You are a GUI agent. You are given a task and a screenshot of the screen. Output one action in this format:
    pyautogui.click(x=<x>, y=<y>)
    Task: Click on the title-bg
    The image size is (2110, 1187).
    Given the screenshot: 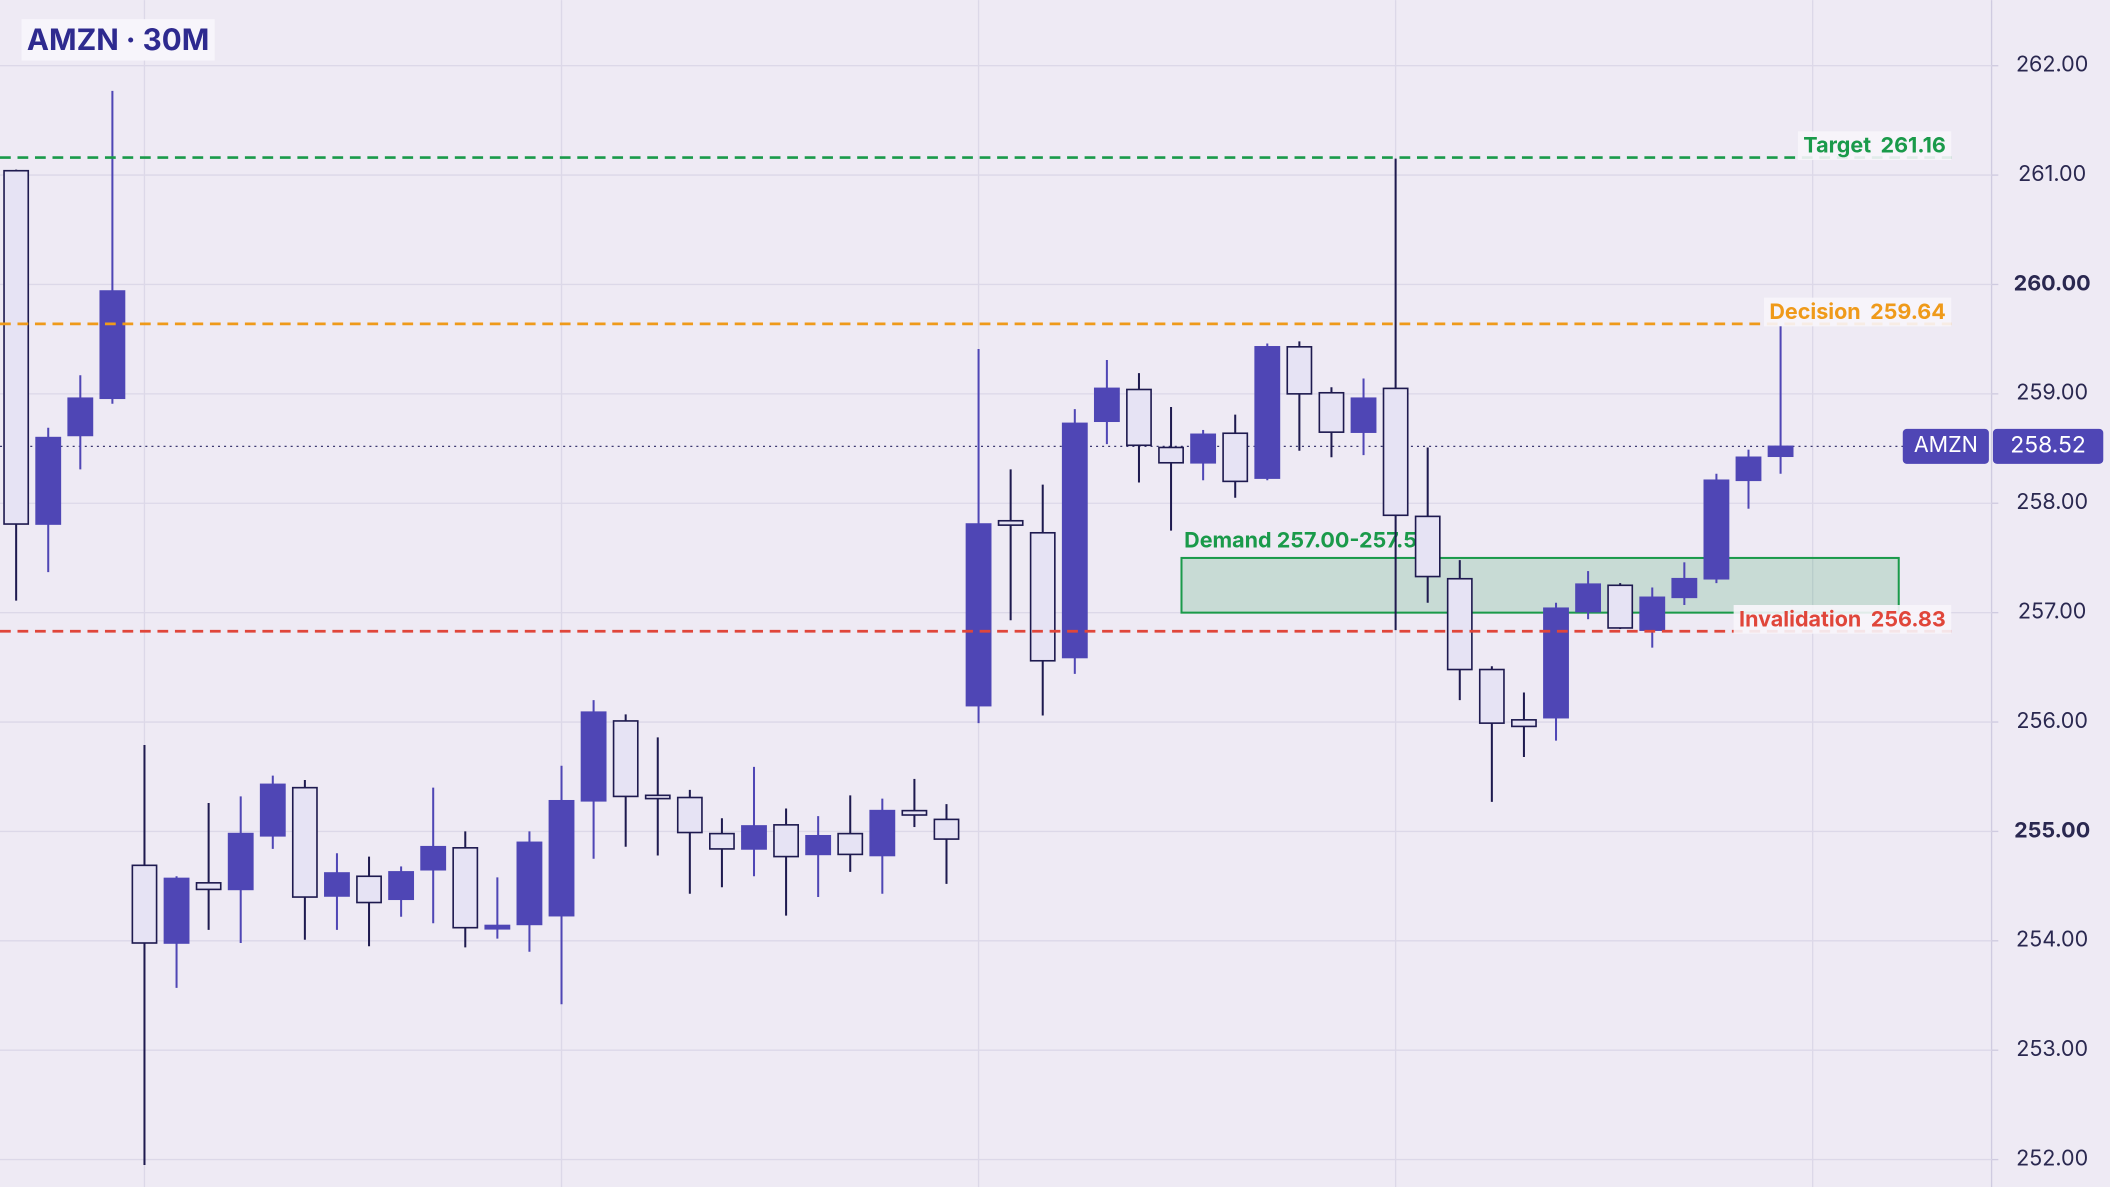 What is the action you would take?
    pyautogui.click(x=118, y=40)
    